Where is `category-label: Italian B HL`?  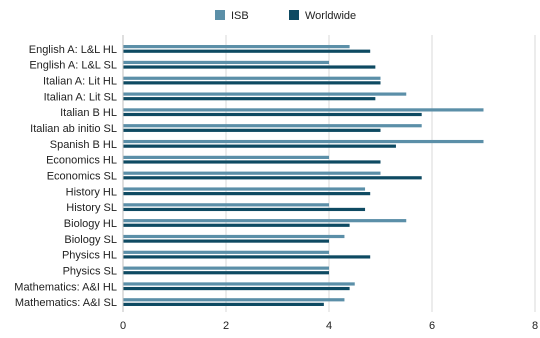 category-label: Italian B HL is located at coordinates (88, 113).